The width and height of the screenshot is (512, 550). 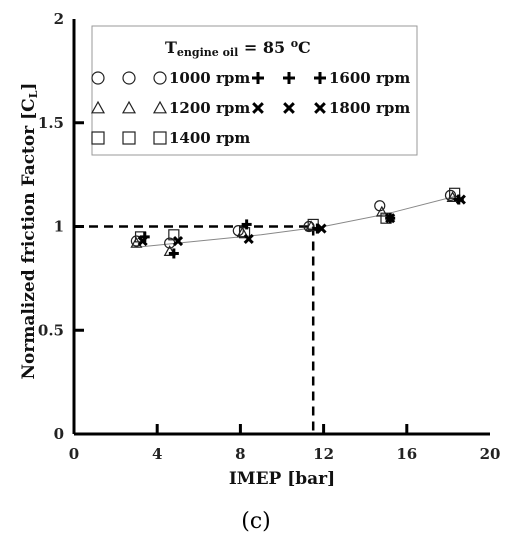 I want to click on x-tick-label: 16, so click(x=406, y=454).